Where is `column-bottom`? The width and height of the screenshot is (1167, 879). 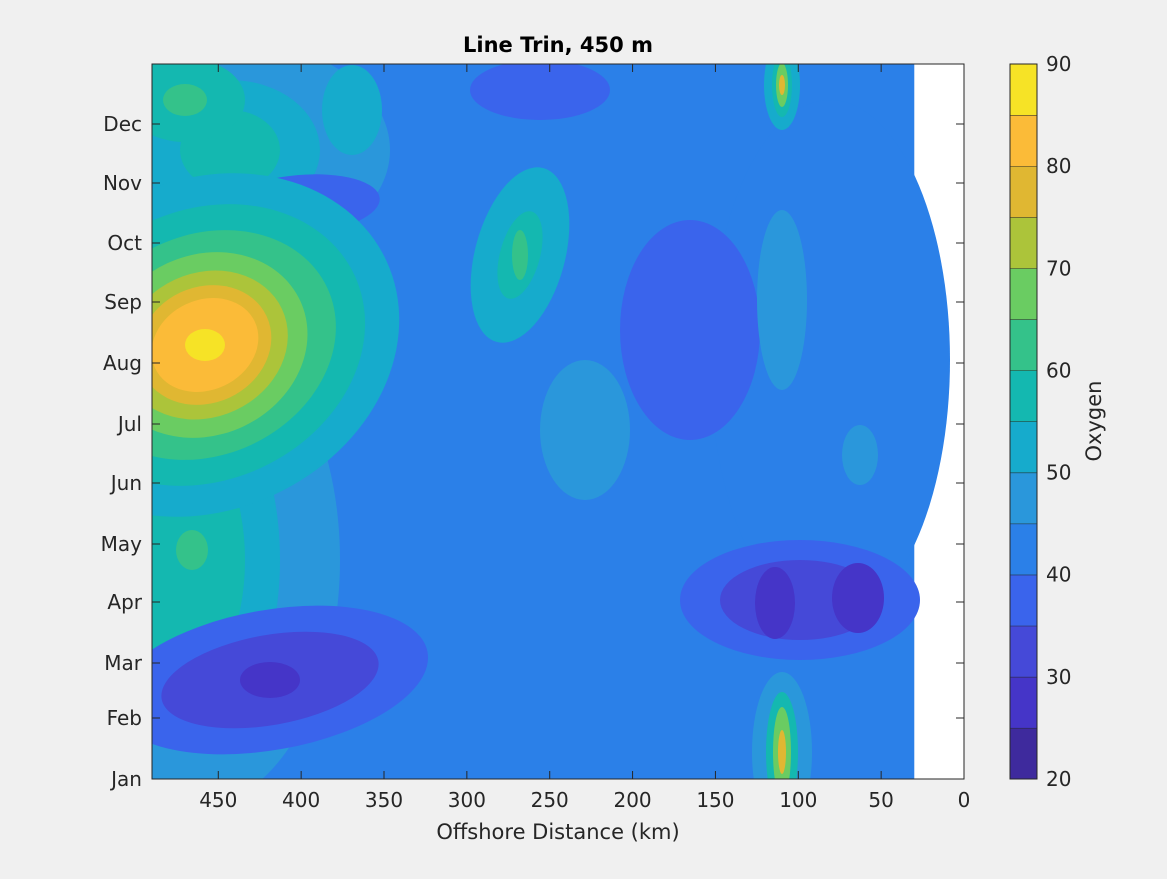
column-bottom is located at coordinates (782, 725).